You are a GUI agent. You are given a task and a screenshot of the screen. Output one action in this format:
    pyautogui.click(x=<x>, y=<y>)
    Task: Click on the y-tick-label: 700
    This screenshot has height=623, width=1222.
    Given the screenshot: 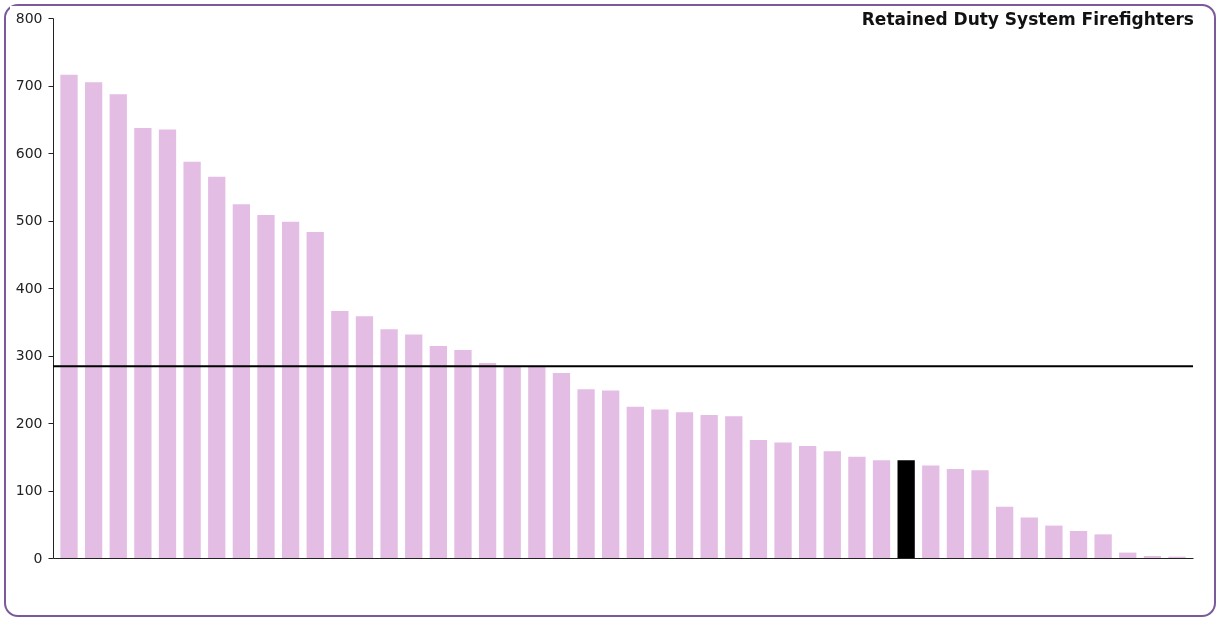 What is the action you would take?
    pyautogui.click(x=29, y=85)
    